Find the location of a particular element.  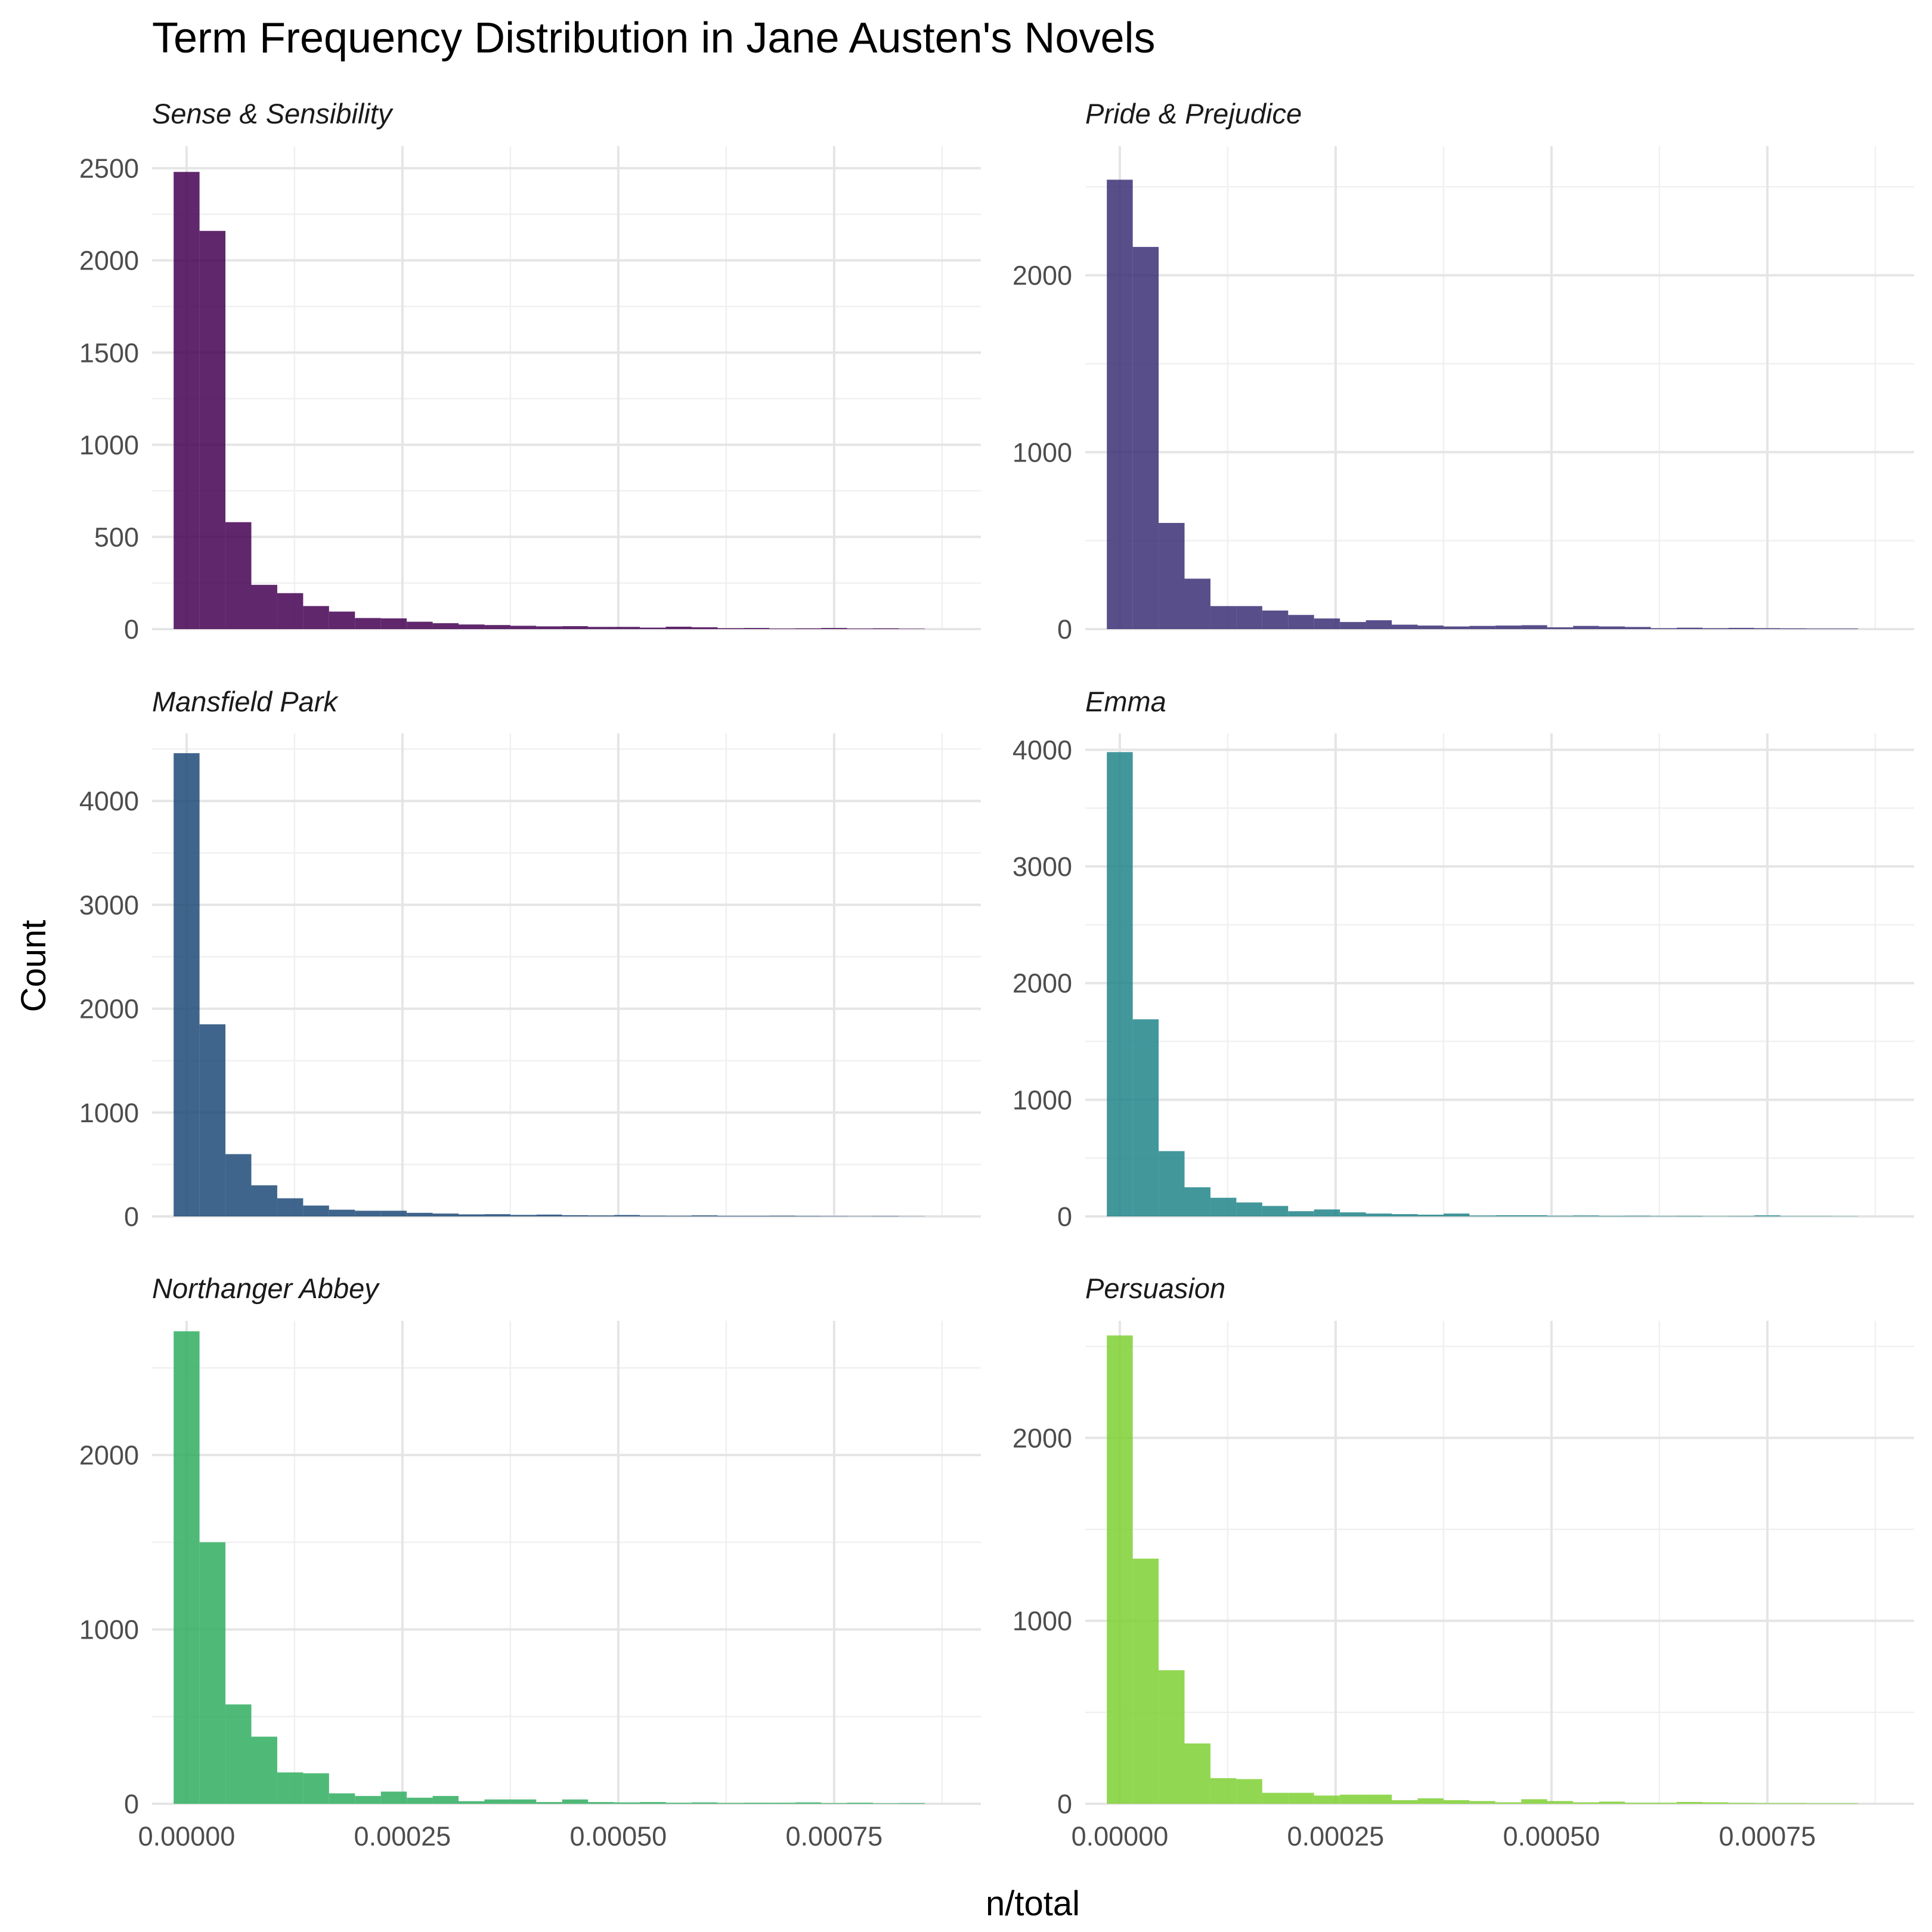

x-axis-title: n/total is located at coordinates (1033, 1904).